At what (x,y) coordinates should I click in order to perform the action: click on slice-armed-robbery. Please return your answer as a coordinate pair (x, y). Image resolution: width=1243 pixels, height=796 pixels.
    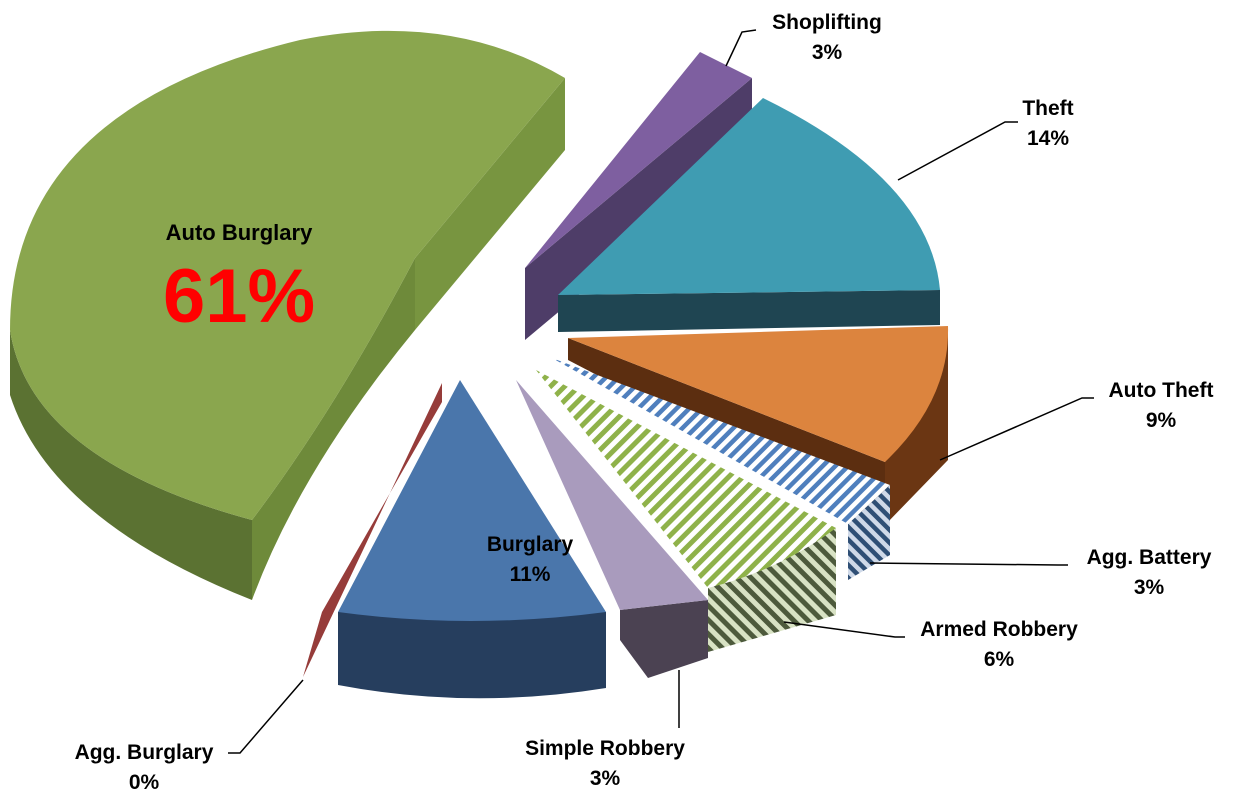
    Looking at the image, I should click on (686, 511).